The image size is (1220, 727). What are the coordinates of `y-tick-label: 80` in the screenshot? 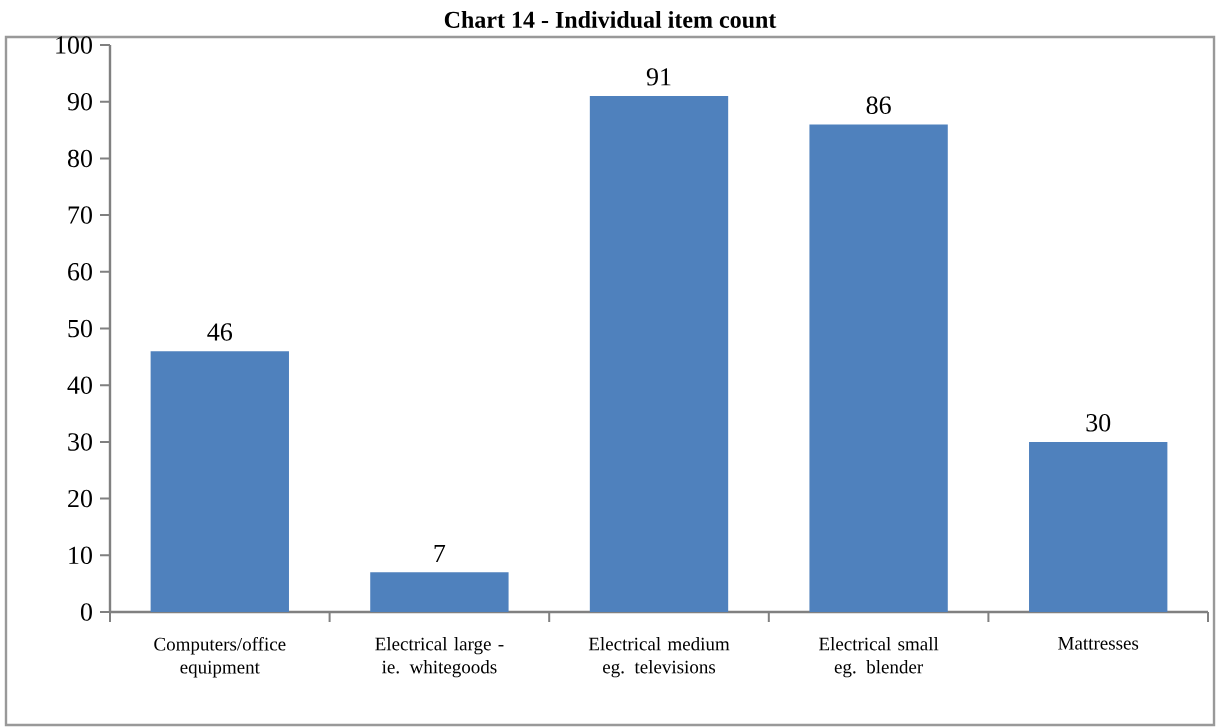 It's located at (79, 158).